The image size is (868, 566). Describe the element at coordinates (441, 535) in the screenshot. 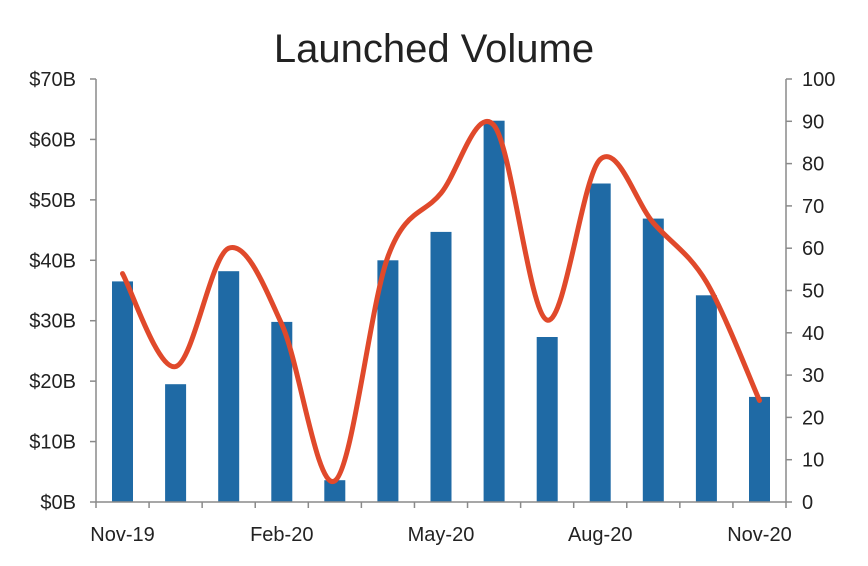

I see `x-tick-label: May-20` at that location.